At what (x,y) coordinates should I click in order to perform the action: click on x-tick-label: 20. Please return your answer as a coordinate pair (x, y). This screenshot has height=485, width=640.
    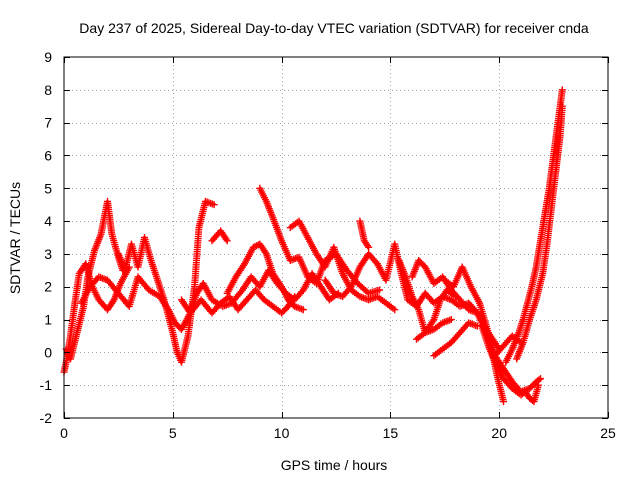
    Looking at the image, I should click on (499, 433).